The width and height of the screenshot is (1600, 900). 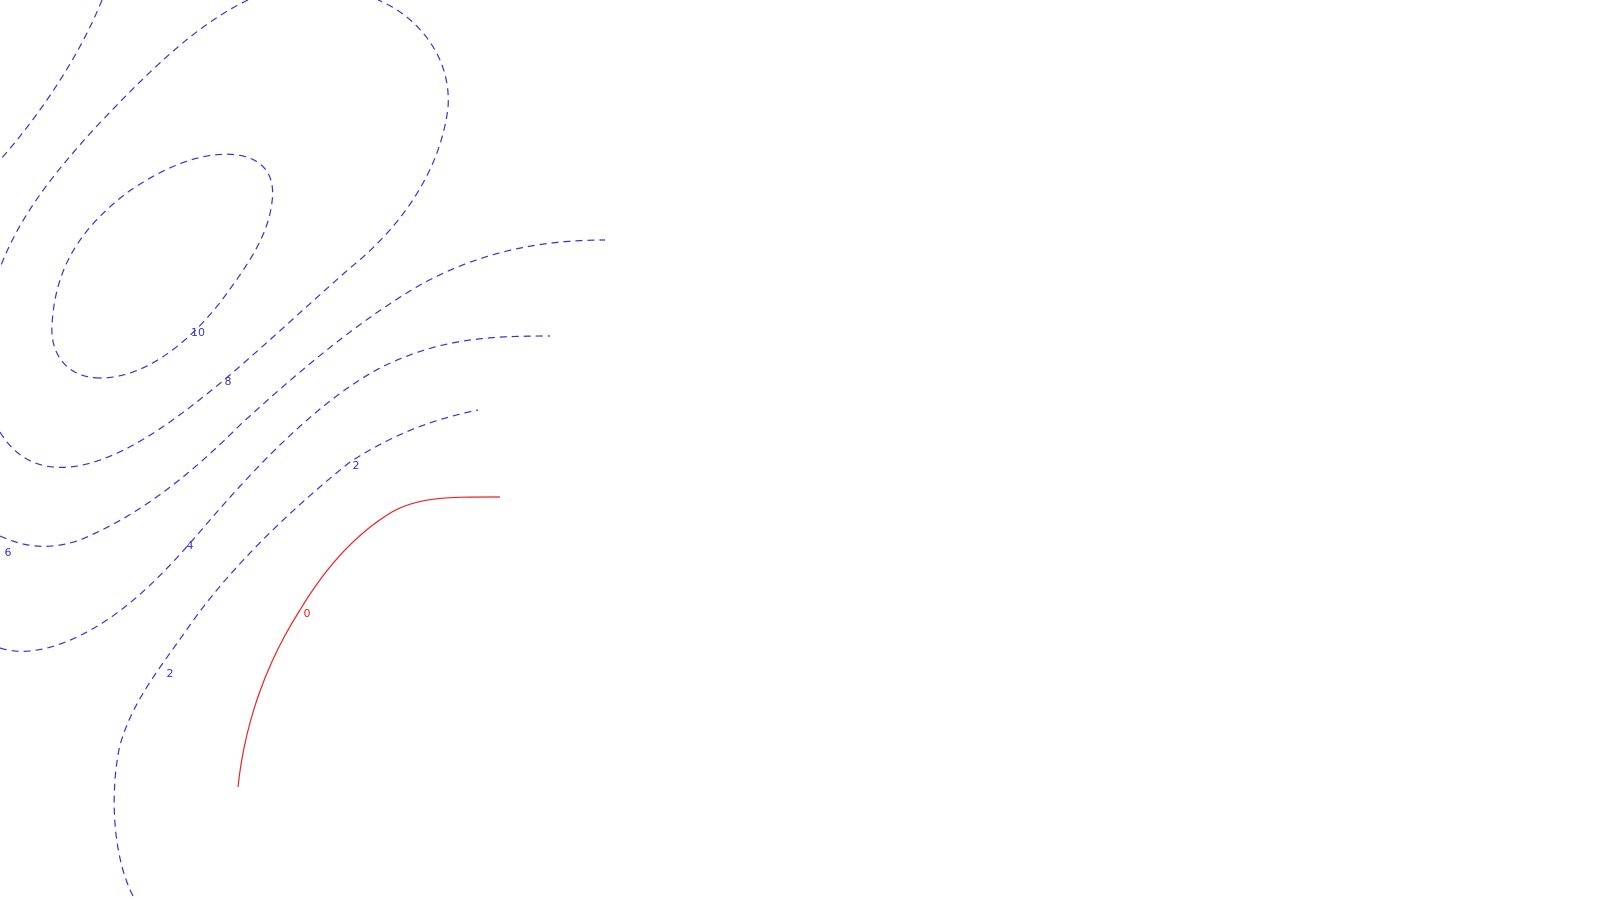 I want to click on contour-label-0: 0, so click(x=307, y=613).